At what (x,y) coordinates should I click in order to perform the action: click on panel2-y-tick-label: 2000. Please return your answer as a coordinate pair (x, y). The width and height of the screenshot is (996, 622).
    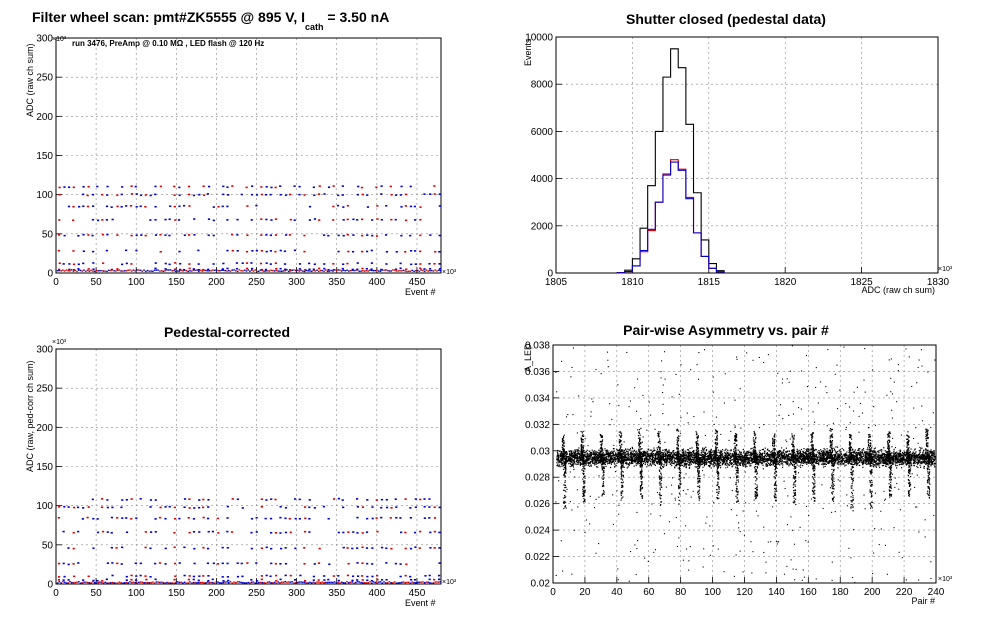
    Looking at the image, I should click on (542, 226).